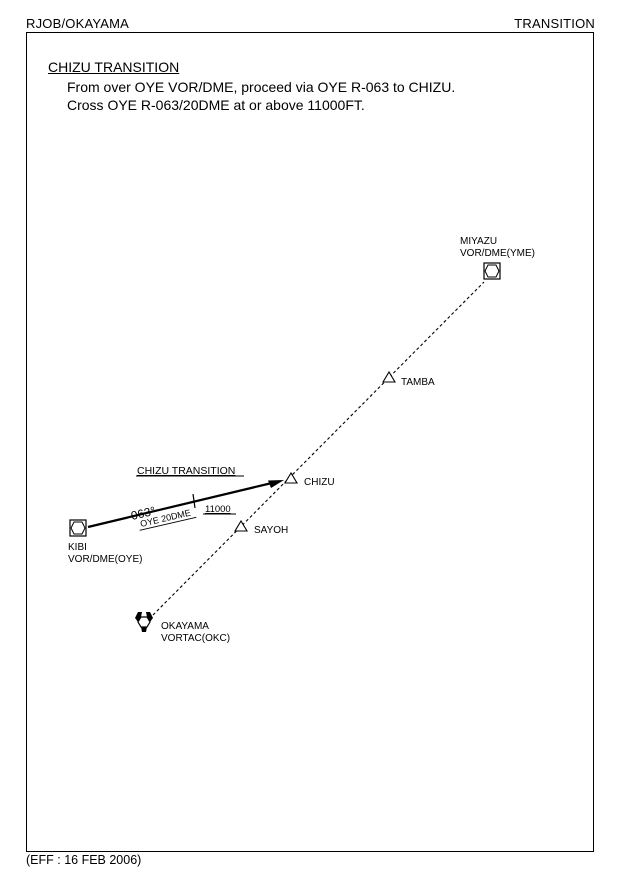 The width and height of the screenshot is (620, 877). Describe the element at coordinates (478, 241) in the screenshot. I see `miyazu-name: MIYAZU` at that location.